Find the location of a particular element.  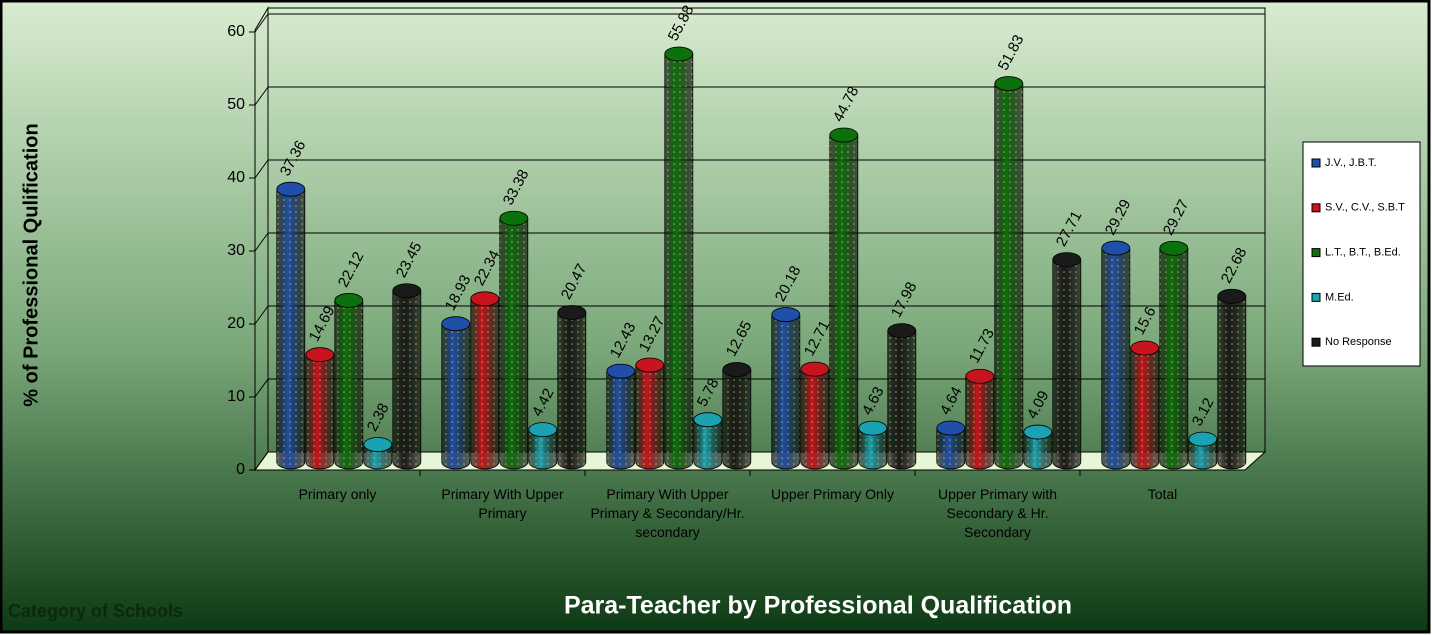

legend-label: S.V., C.V., S.B.T is located at coordinates (1365, 208).